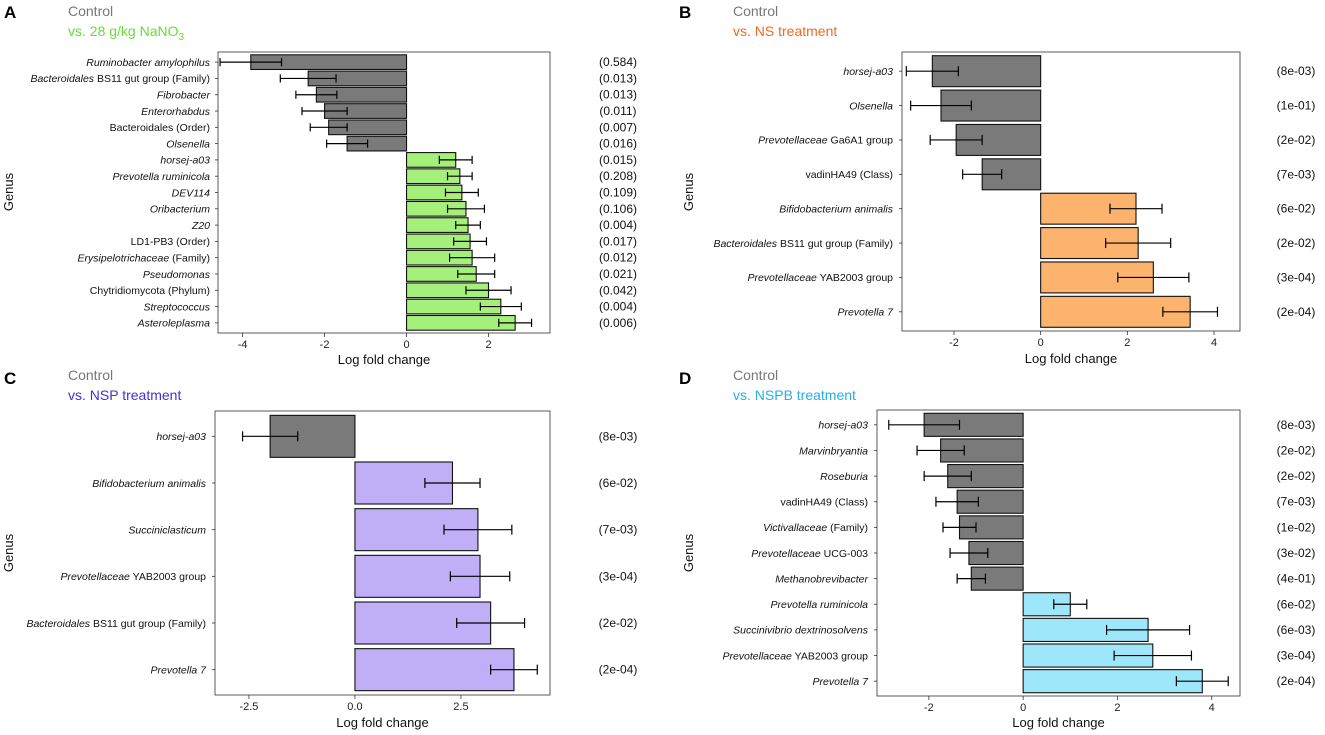 This screenshot has height=735, width=1325. I want to click on genus-label-part: Chytridiomycota (Phylum), so click(150, 291).